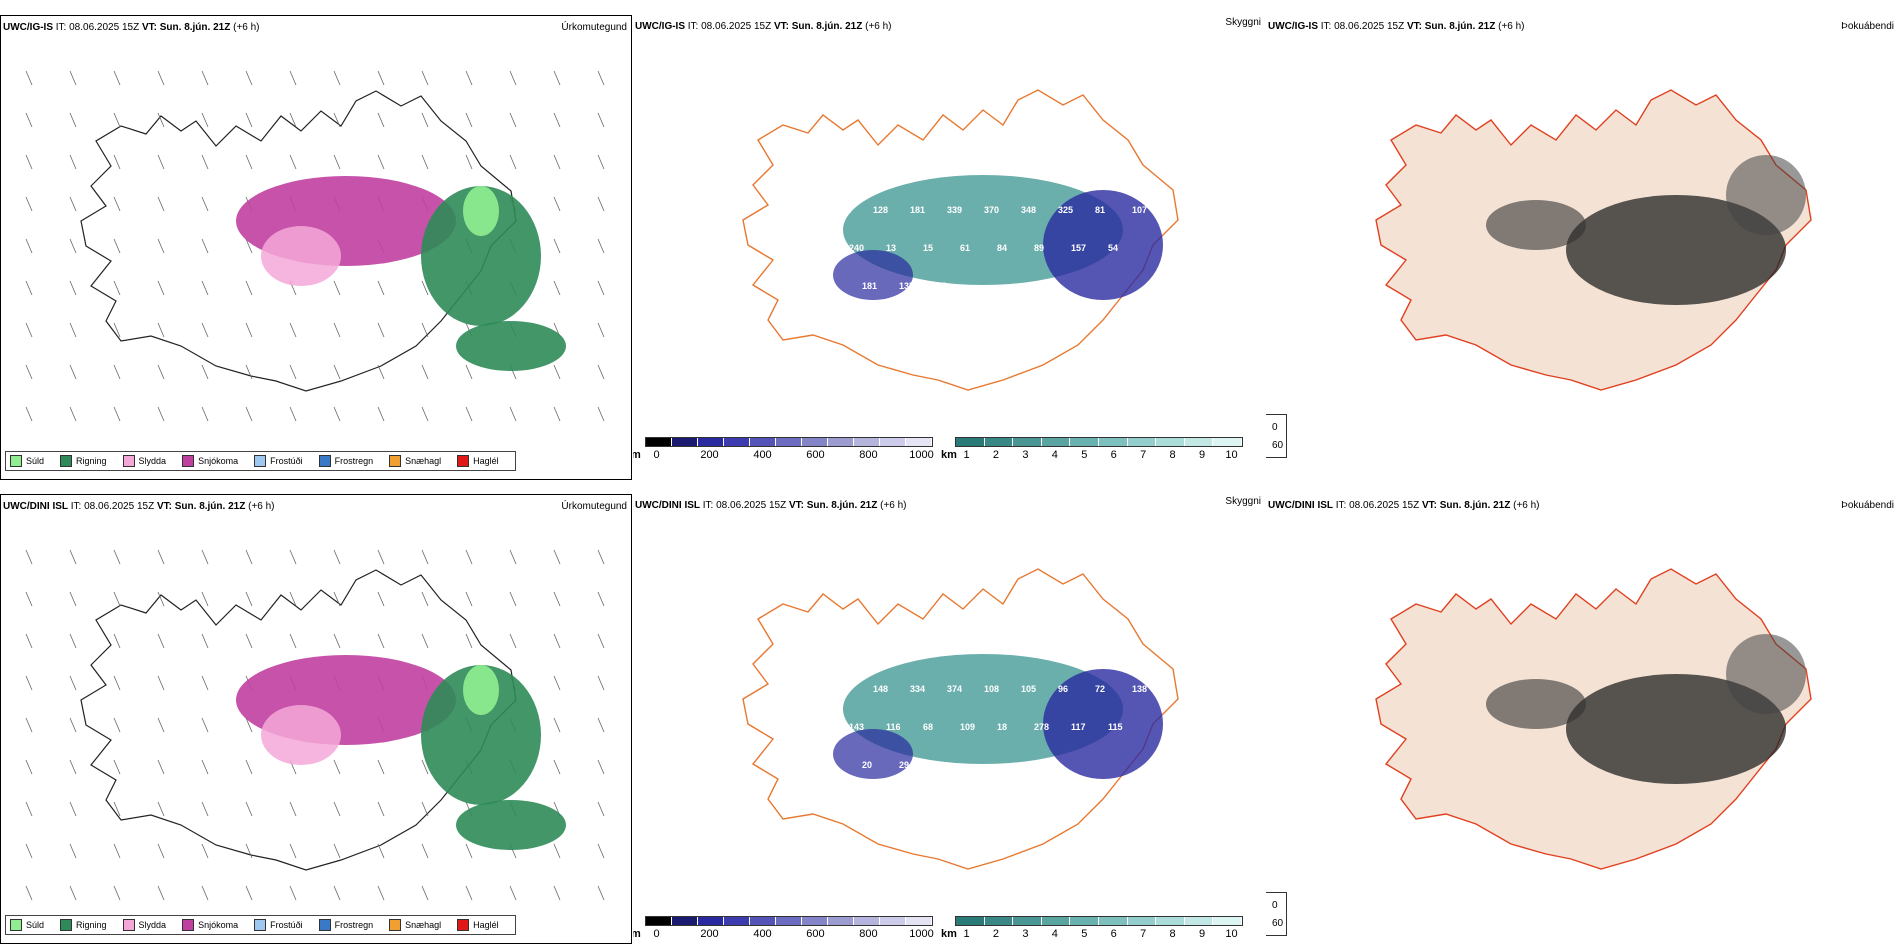 The image size is (1900, 950). Describe the element at coordinates (1143, 455) in the screenshot. I see `scale-tick: 7` at that location.